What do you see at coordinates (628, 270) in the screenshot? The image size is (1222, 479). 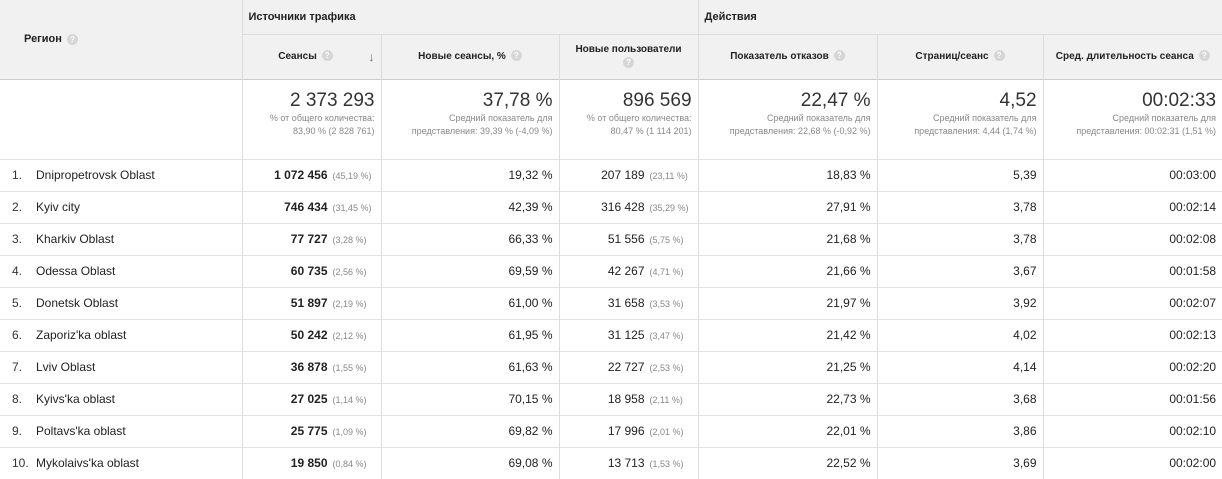 I see `new-users-cell: 42 267 (4,71 %)` at bounding box center [628, 270].